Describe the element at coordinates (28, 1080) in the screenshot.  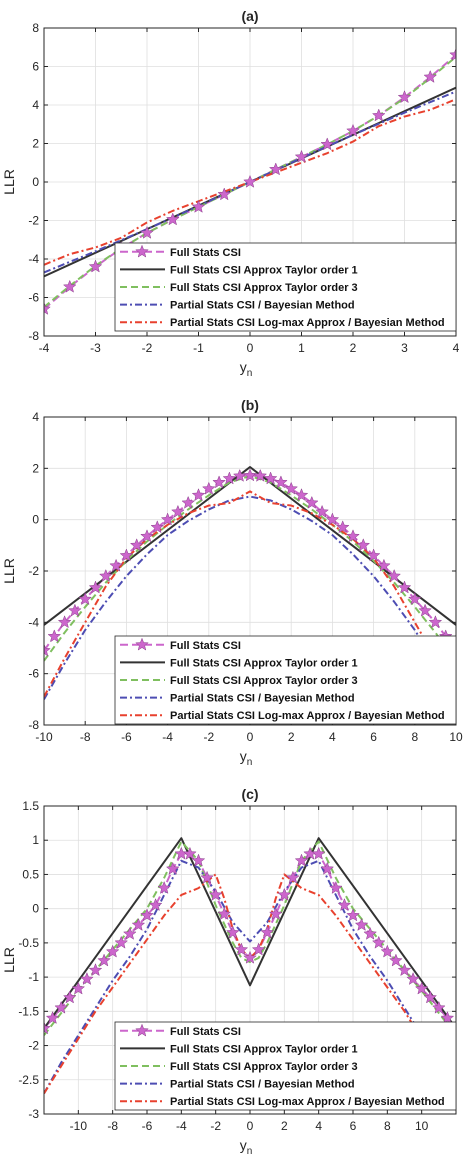
I see `y-tick-label: -2.5` at that location.